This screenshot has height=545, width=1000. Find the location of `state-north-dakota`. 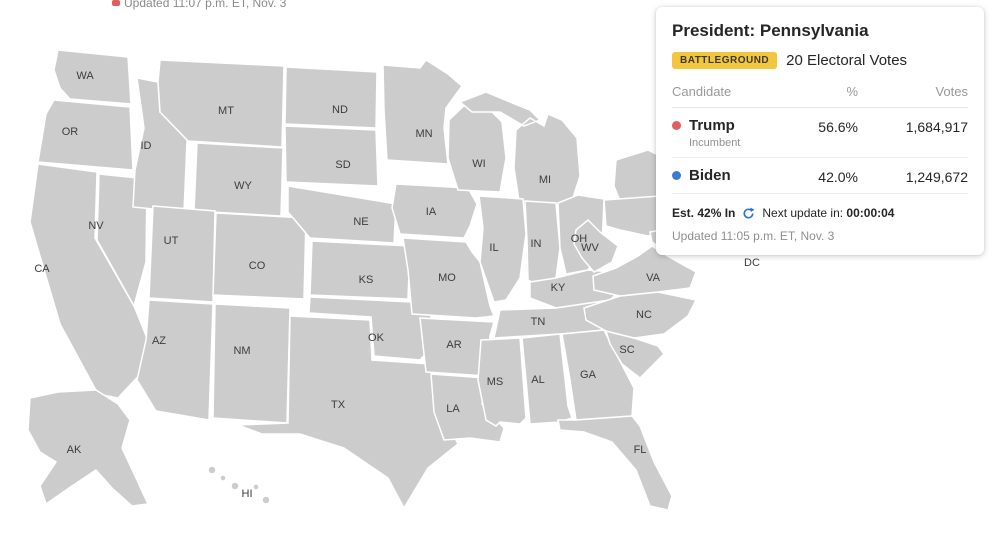

state-north-dakota is located at coordinates (331, 97).